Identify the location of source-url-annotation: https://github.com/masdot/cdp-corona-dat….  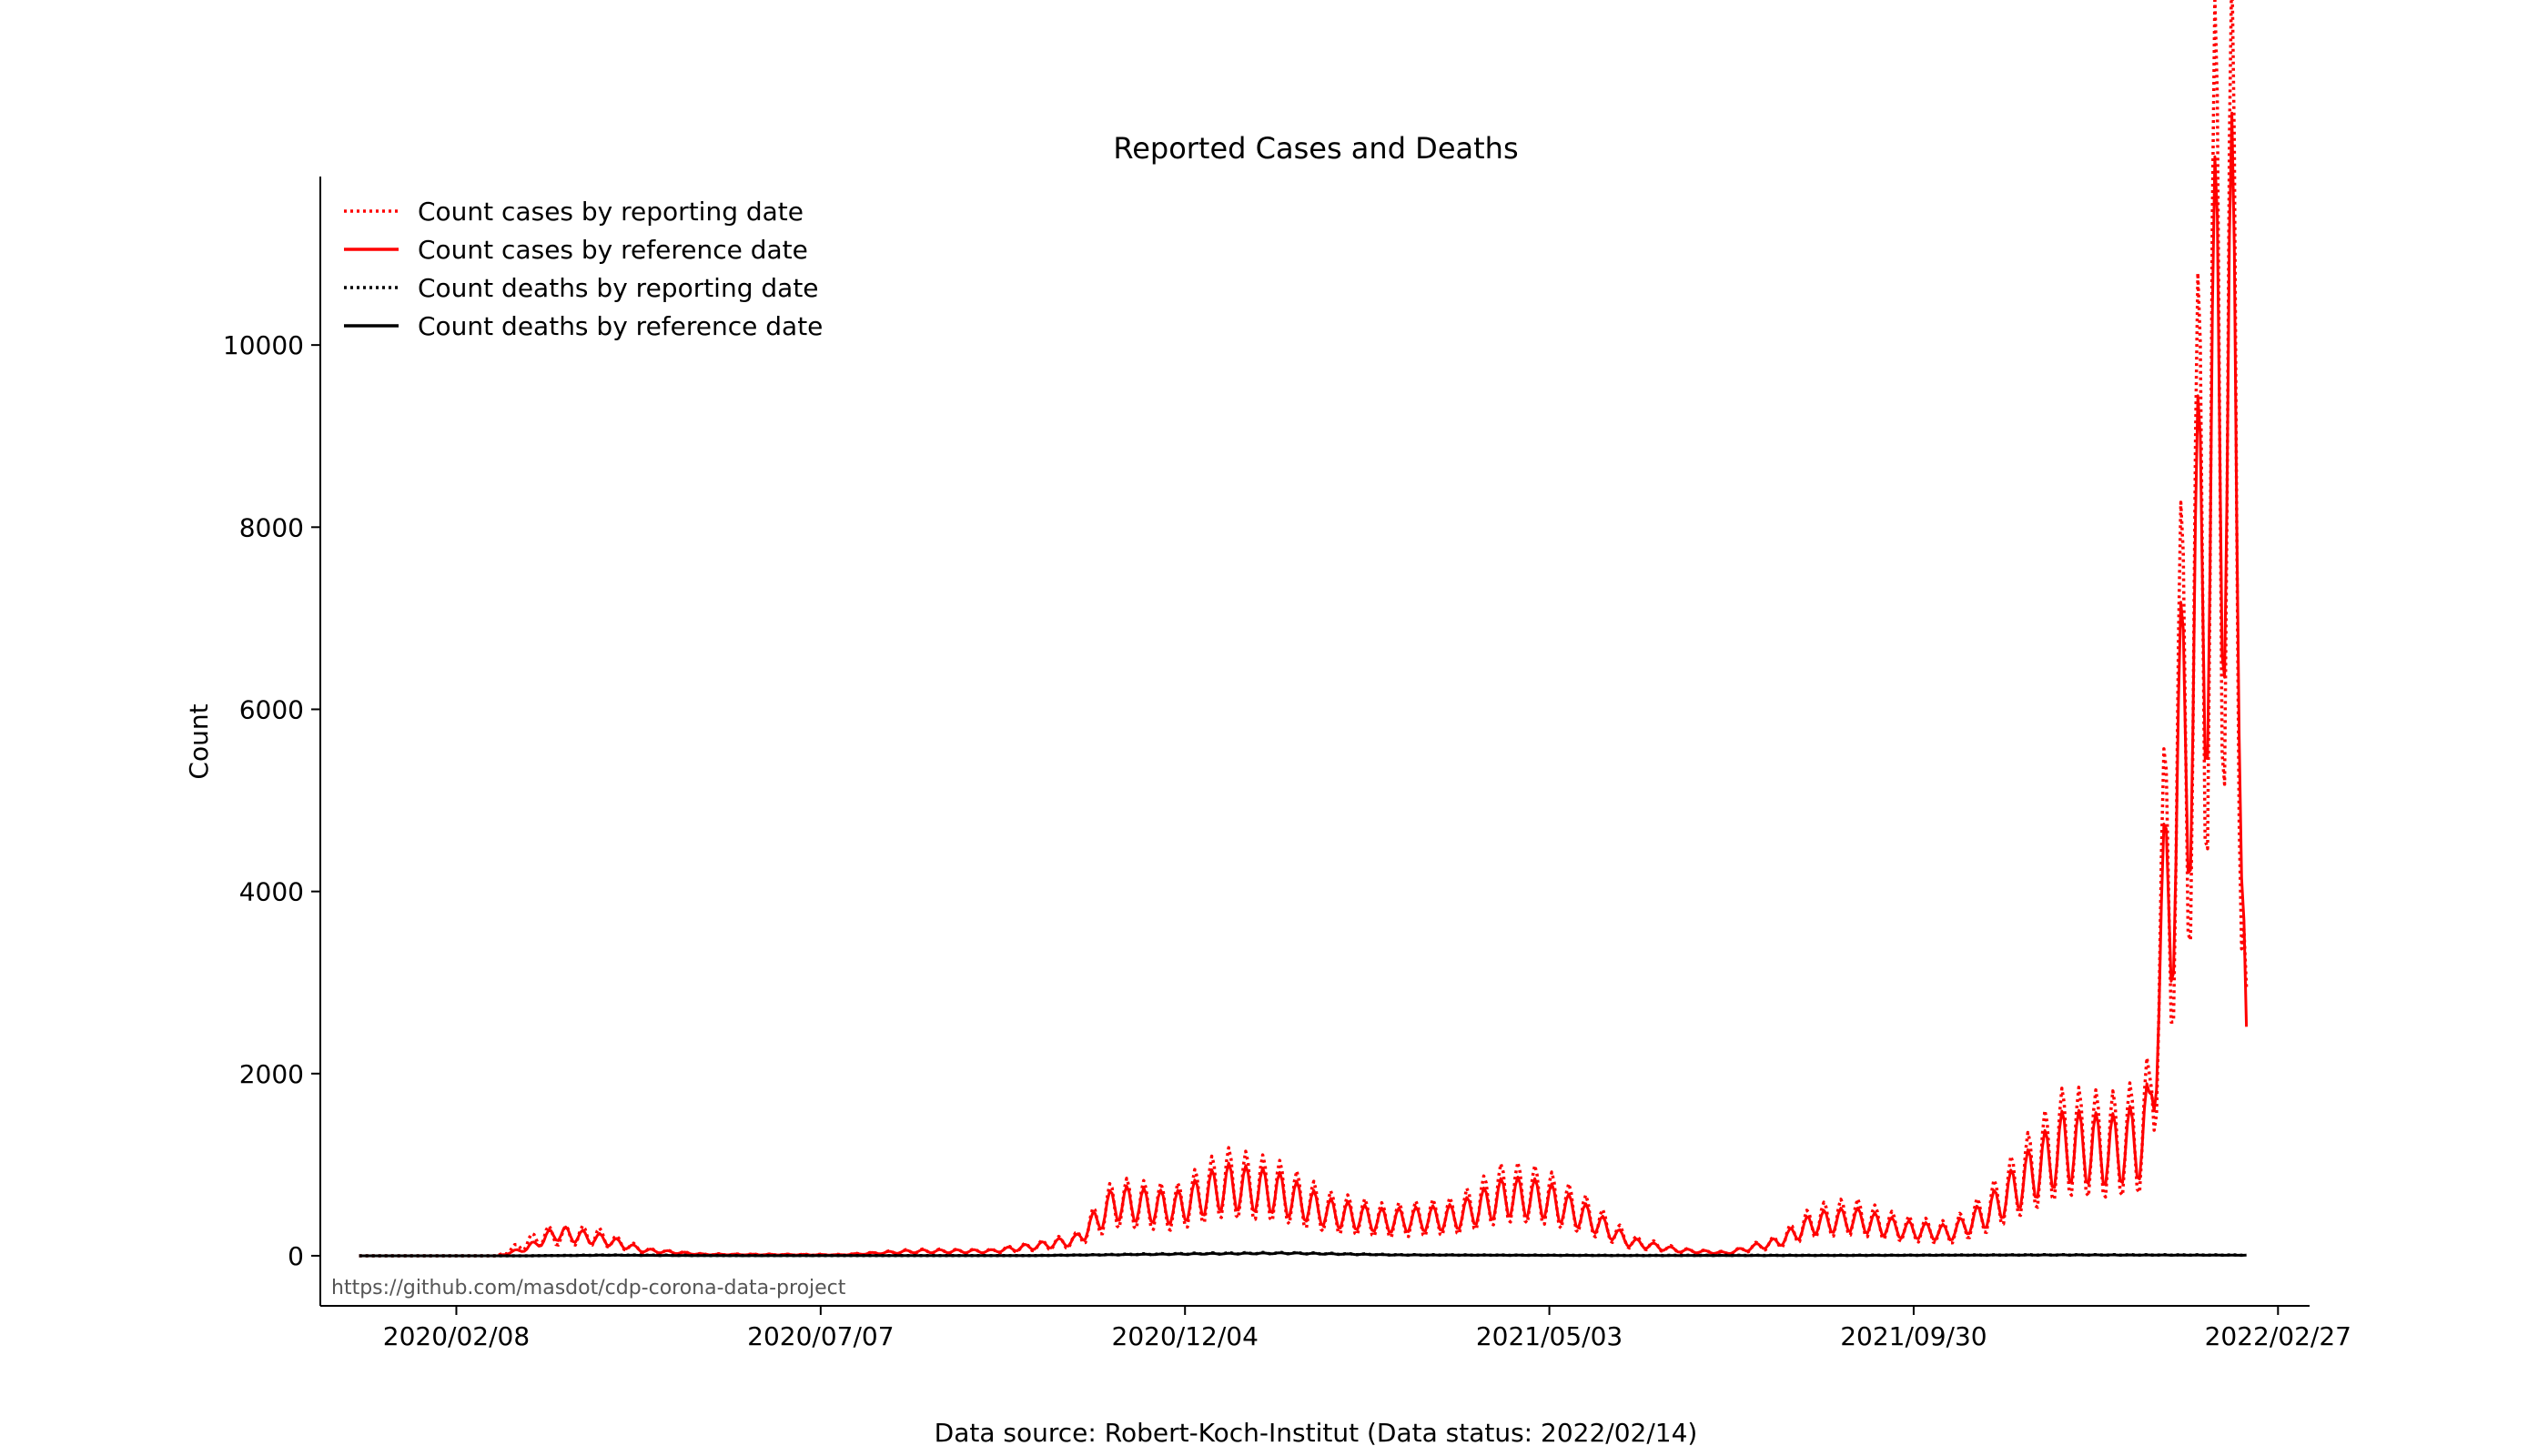
(589, 1288).